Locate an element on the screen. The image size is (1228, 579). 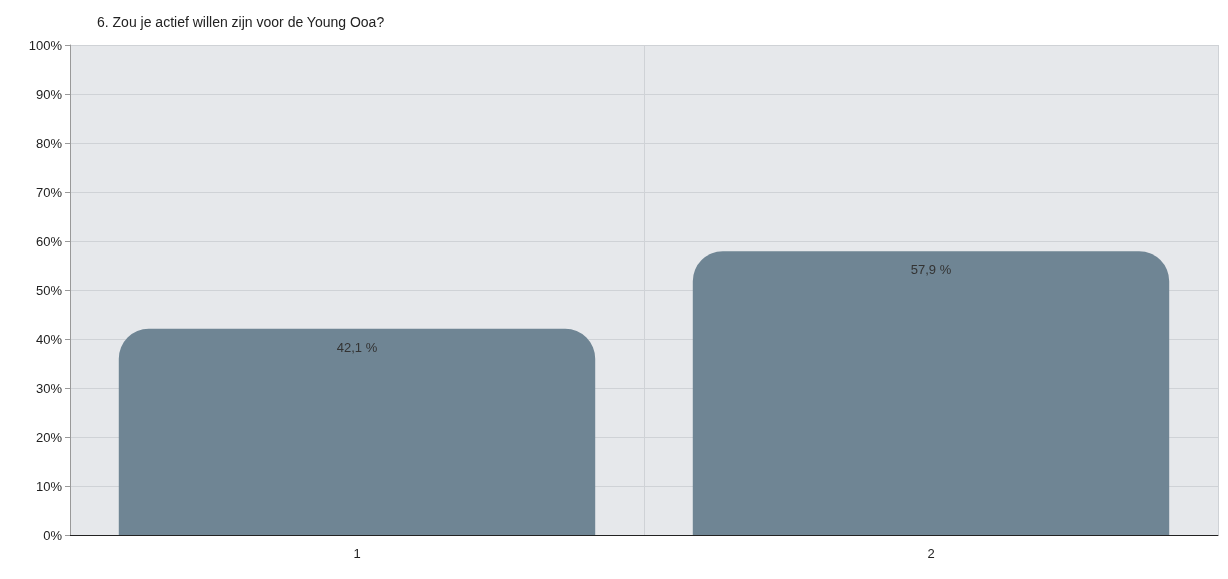
y-tick-label: 30% is located at coordinates (49, 388).